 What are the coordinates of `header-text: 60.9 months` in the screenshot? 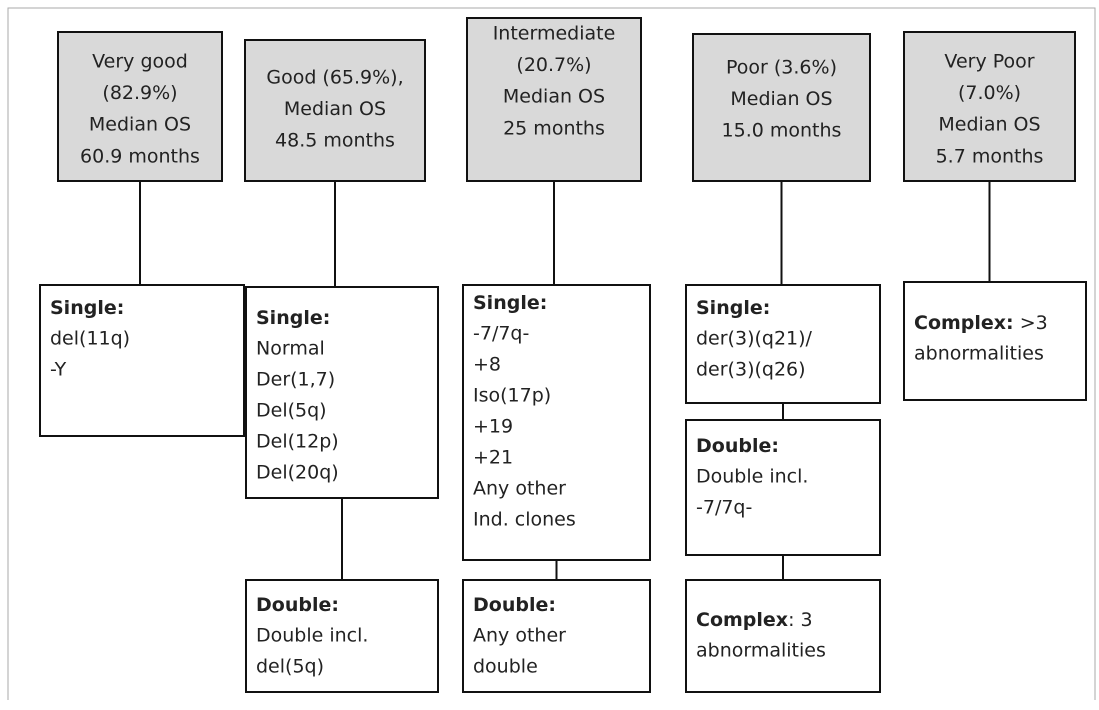 It's located at (140, 156).